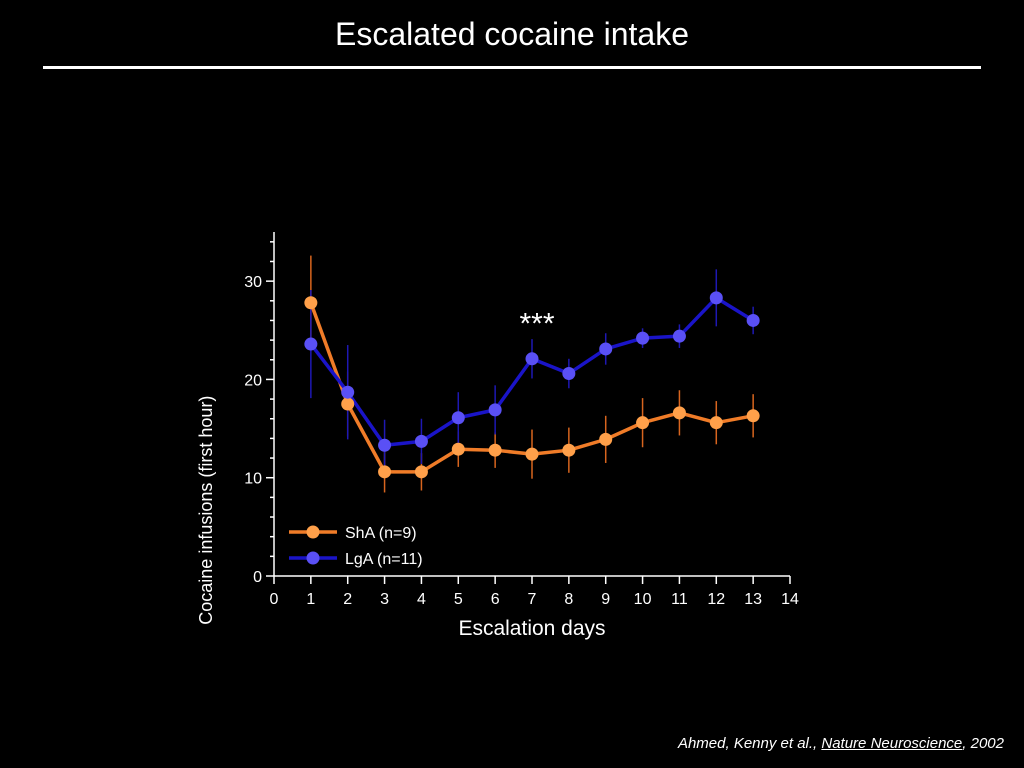 This screenshot has height=768, width=1024. What do you see at coordinates (983, 743) in the screenshot?
I see `citation-year: , 2002` at bounding box center [983, 743].